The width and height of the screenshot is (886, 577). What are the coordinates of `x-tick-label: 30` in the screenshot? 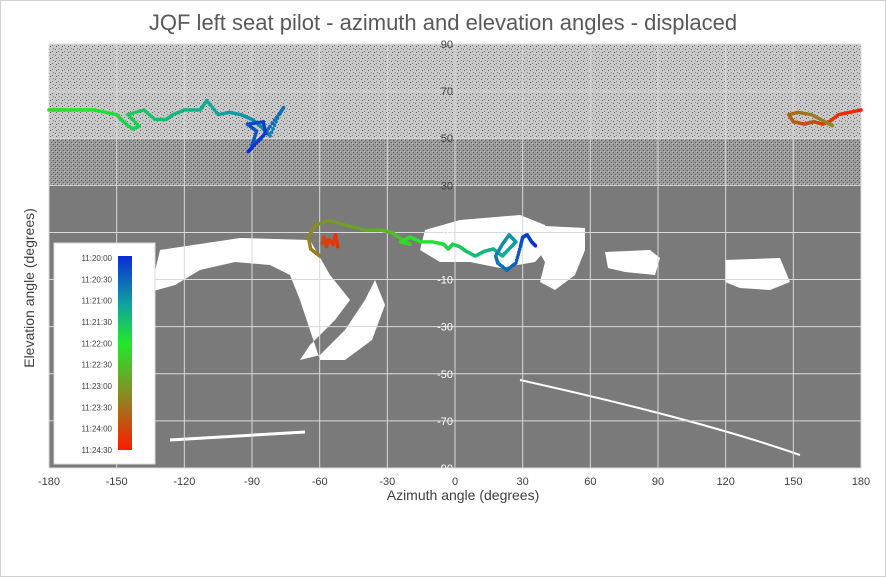 It's located at (523, 482).